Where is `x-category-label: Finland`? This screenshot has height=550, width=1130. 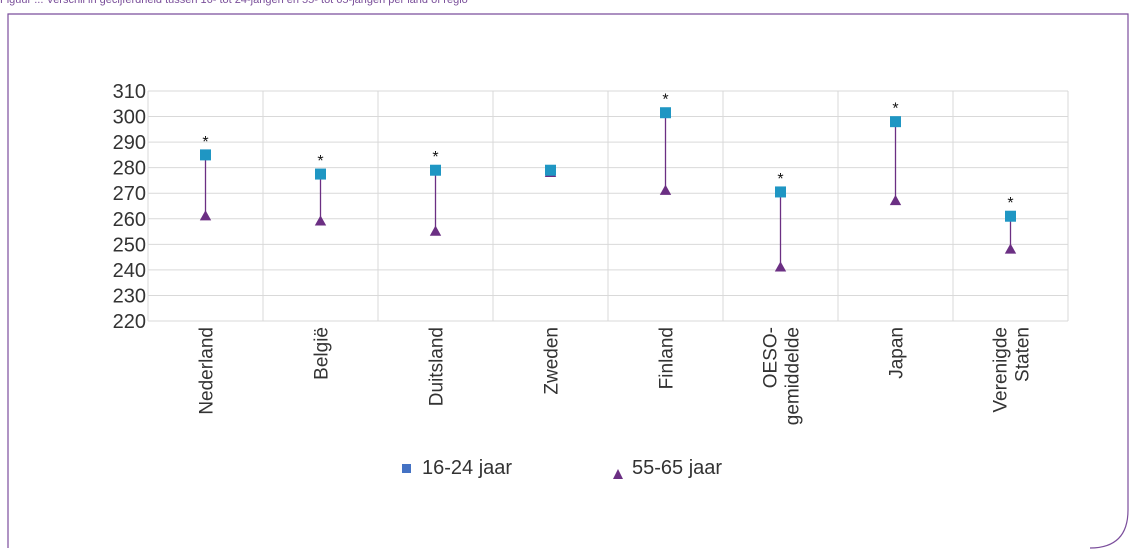
x-category-label: Finland is located at coordinates (667, 358).